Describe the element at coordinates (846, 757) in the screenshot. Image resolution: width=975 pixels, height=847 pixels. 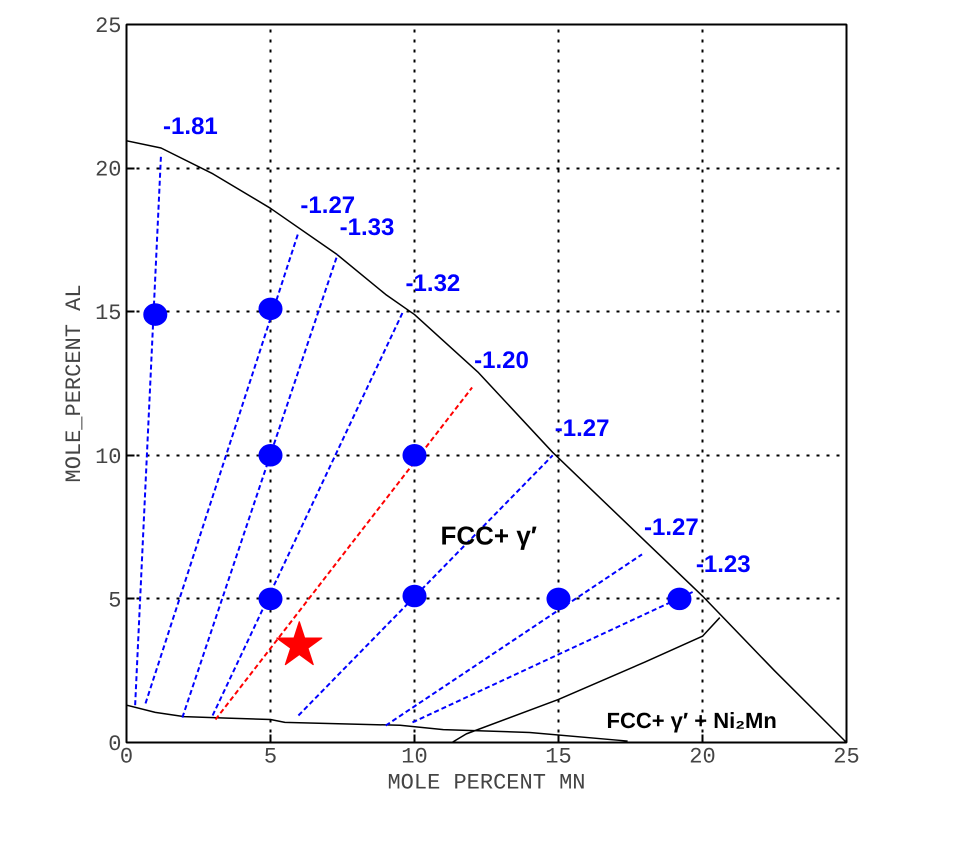
I see `x-tick-label: 25` at that location.